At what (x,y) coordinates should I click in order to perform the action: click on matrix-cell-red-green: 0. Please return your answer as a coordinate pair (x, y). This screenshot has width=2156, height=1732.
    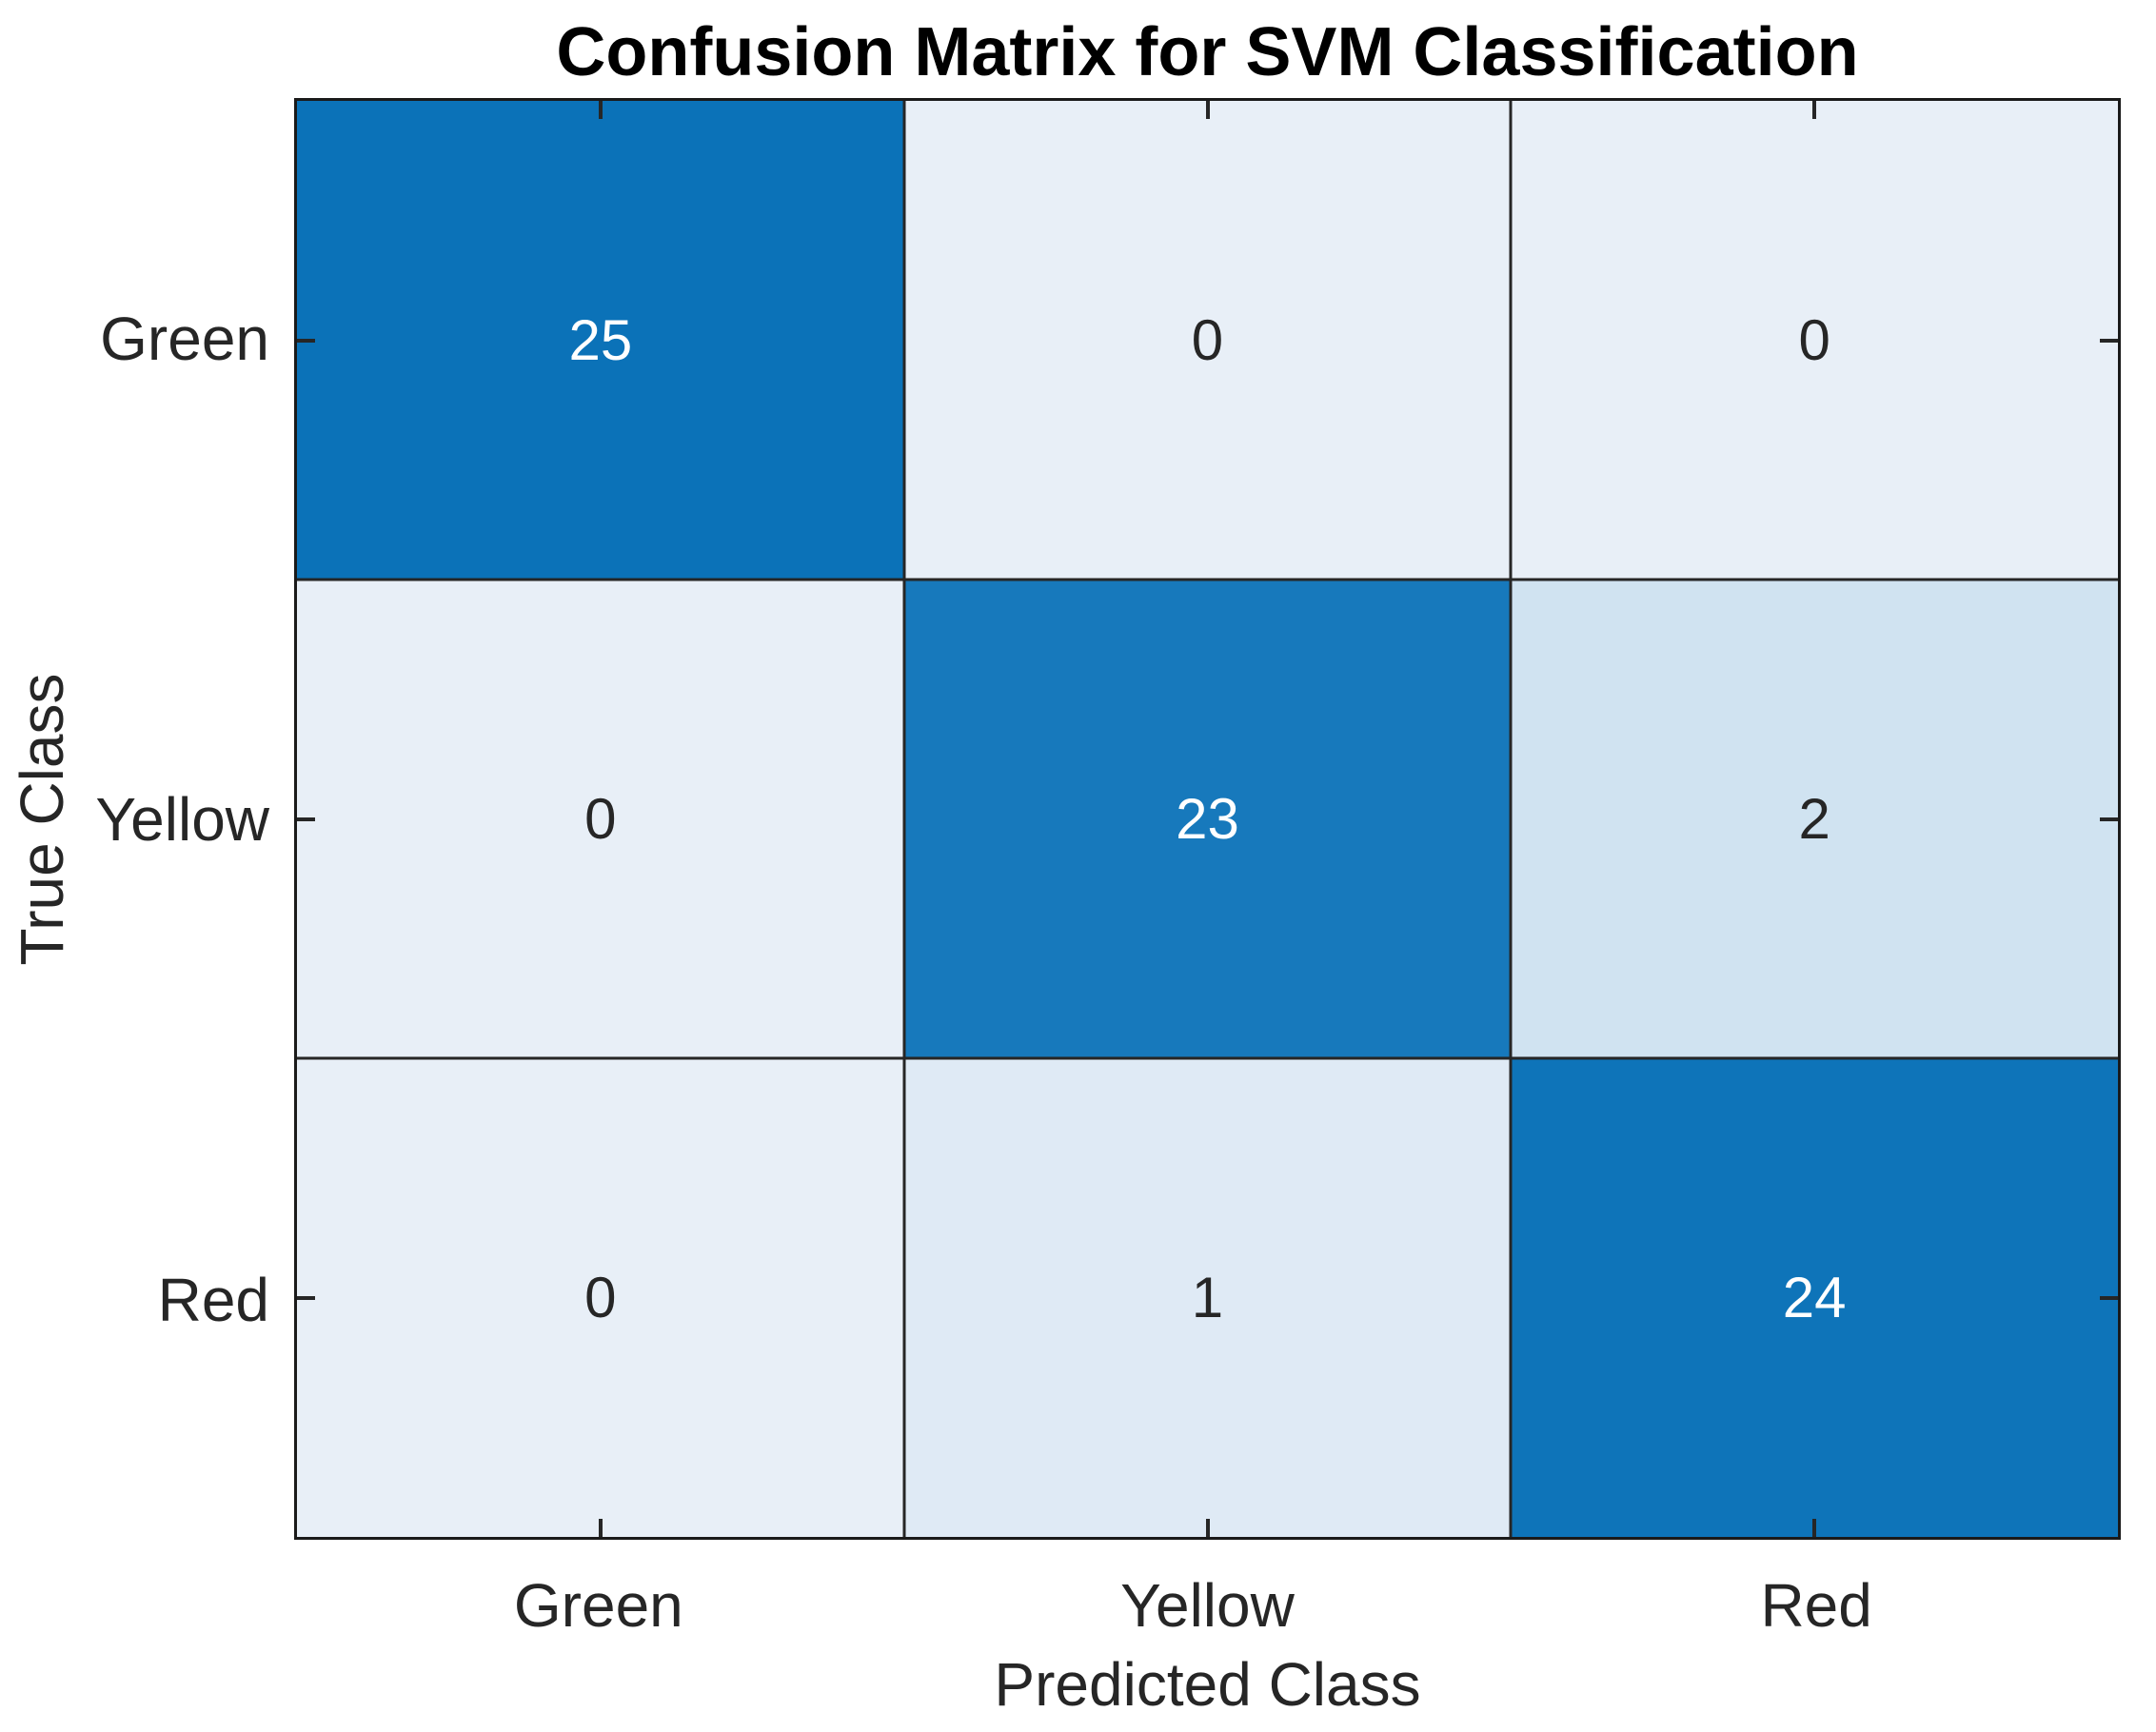
    Looking at the image, I should click on (600, 1297).